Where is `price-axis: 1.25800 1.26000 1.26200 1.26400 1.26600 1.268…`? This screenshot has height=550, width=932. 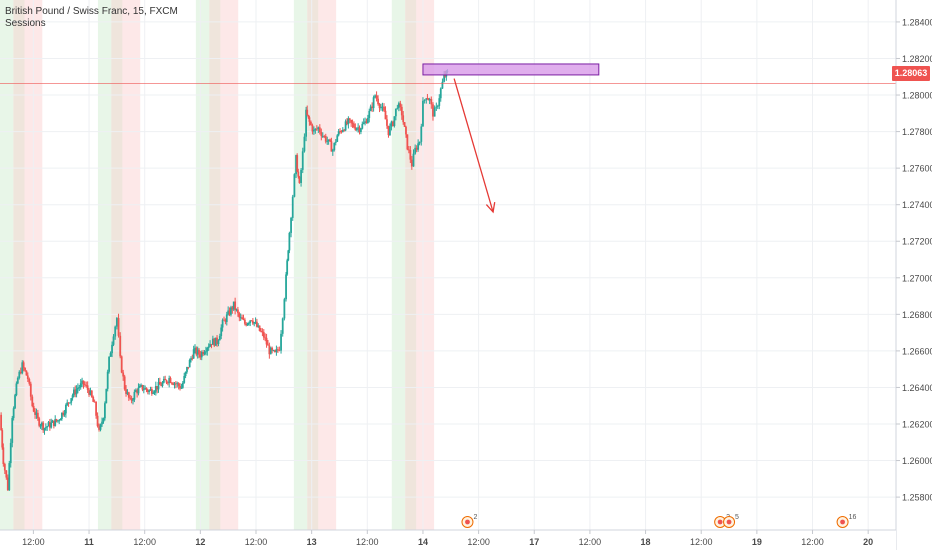
price-axis: 1.25800 1.26000 1.26200 1.26400 1.26600 1.268… is located at coordinates (913, 275).